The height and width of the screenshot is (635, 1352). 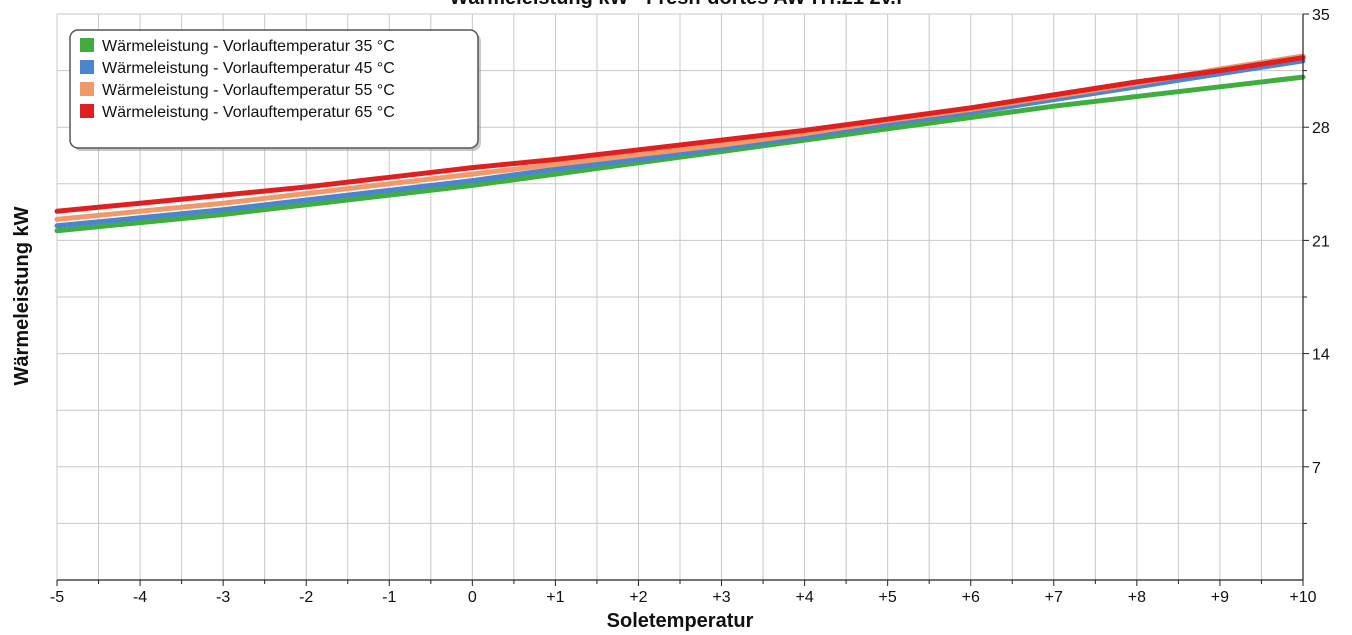 I want to click on legend-entry: Wärmeleistung - Vorlauftemperatur 65 °C, so click(x=248, y=112).